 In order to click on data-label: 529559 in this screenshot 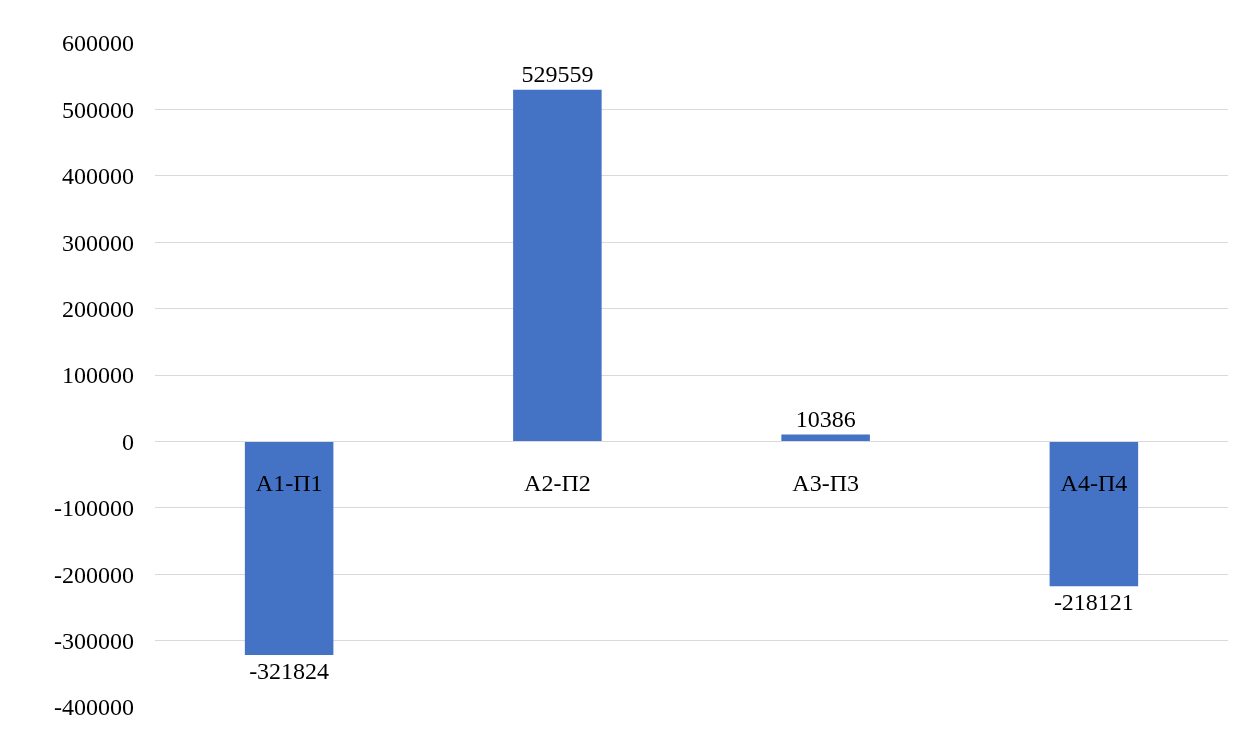, I will do `click(557, 73)`.